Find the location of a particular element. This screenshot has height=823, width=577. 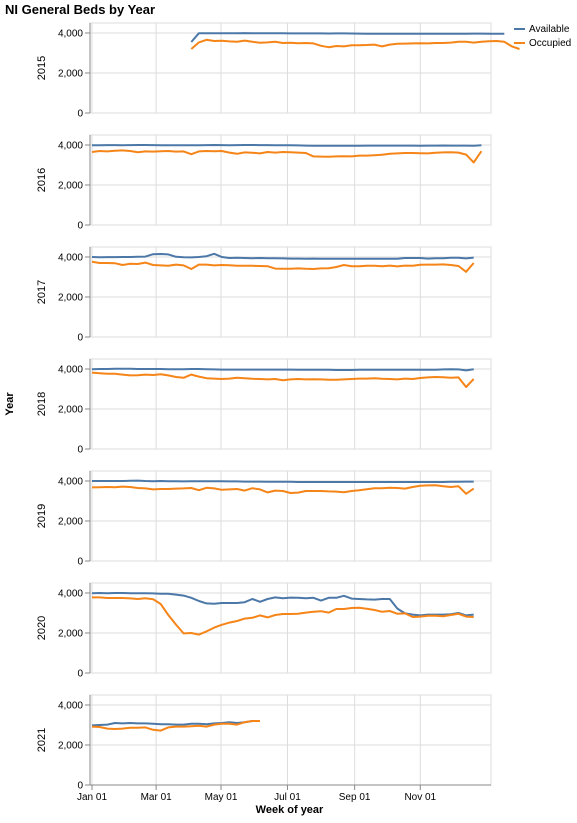

y-tick-label-2019-1: 2,000 is located at coordinates (70, 522).